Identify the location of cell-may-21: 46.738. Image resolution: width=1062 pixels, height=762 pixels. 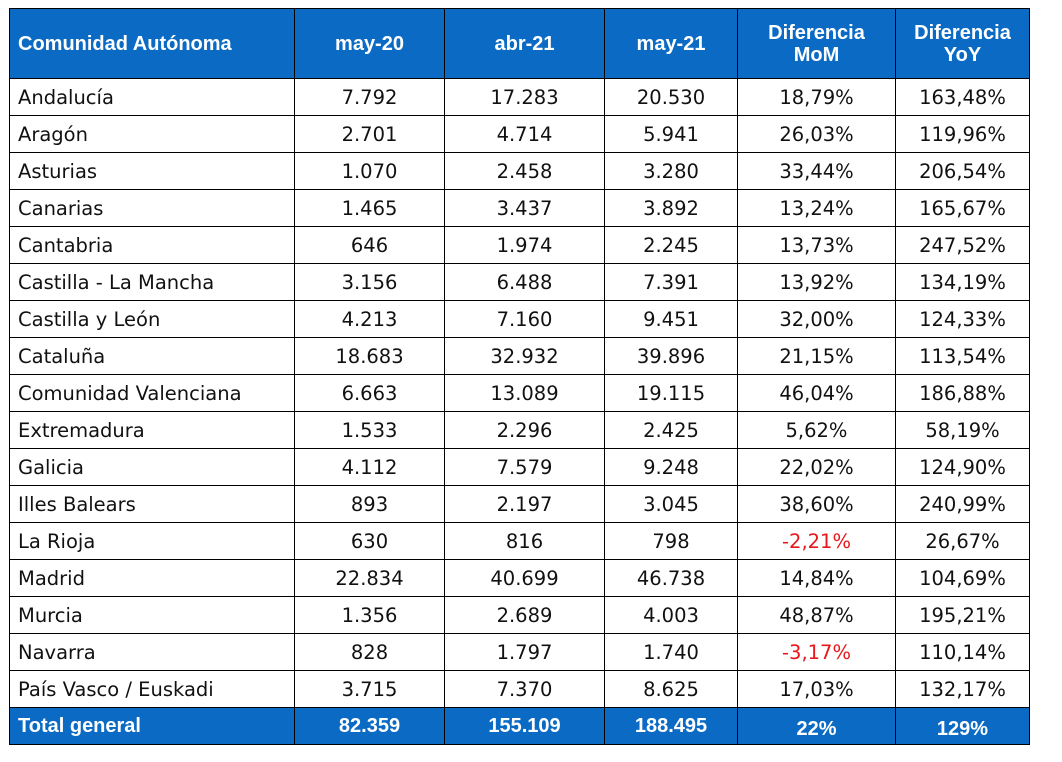
(671, 578).